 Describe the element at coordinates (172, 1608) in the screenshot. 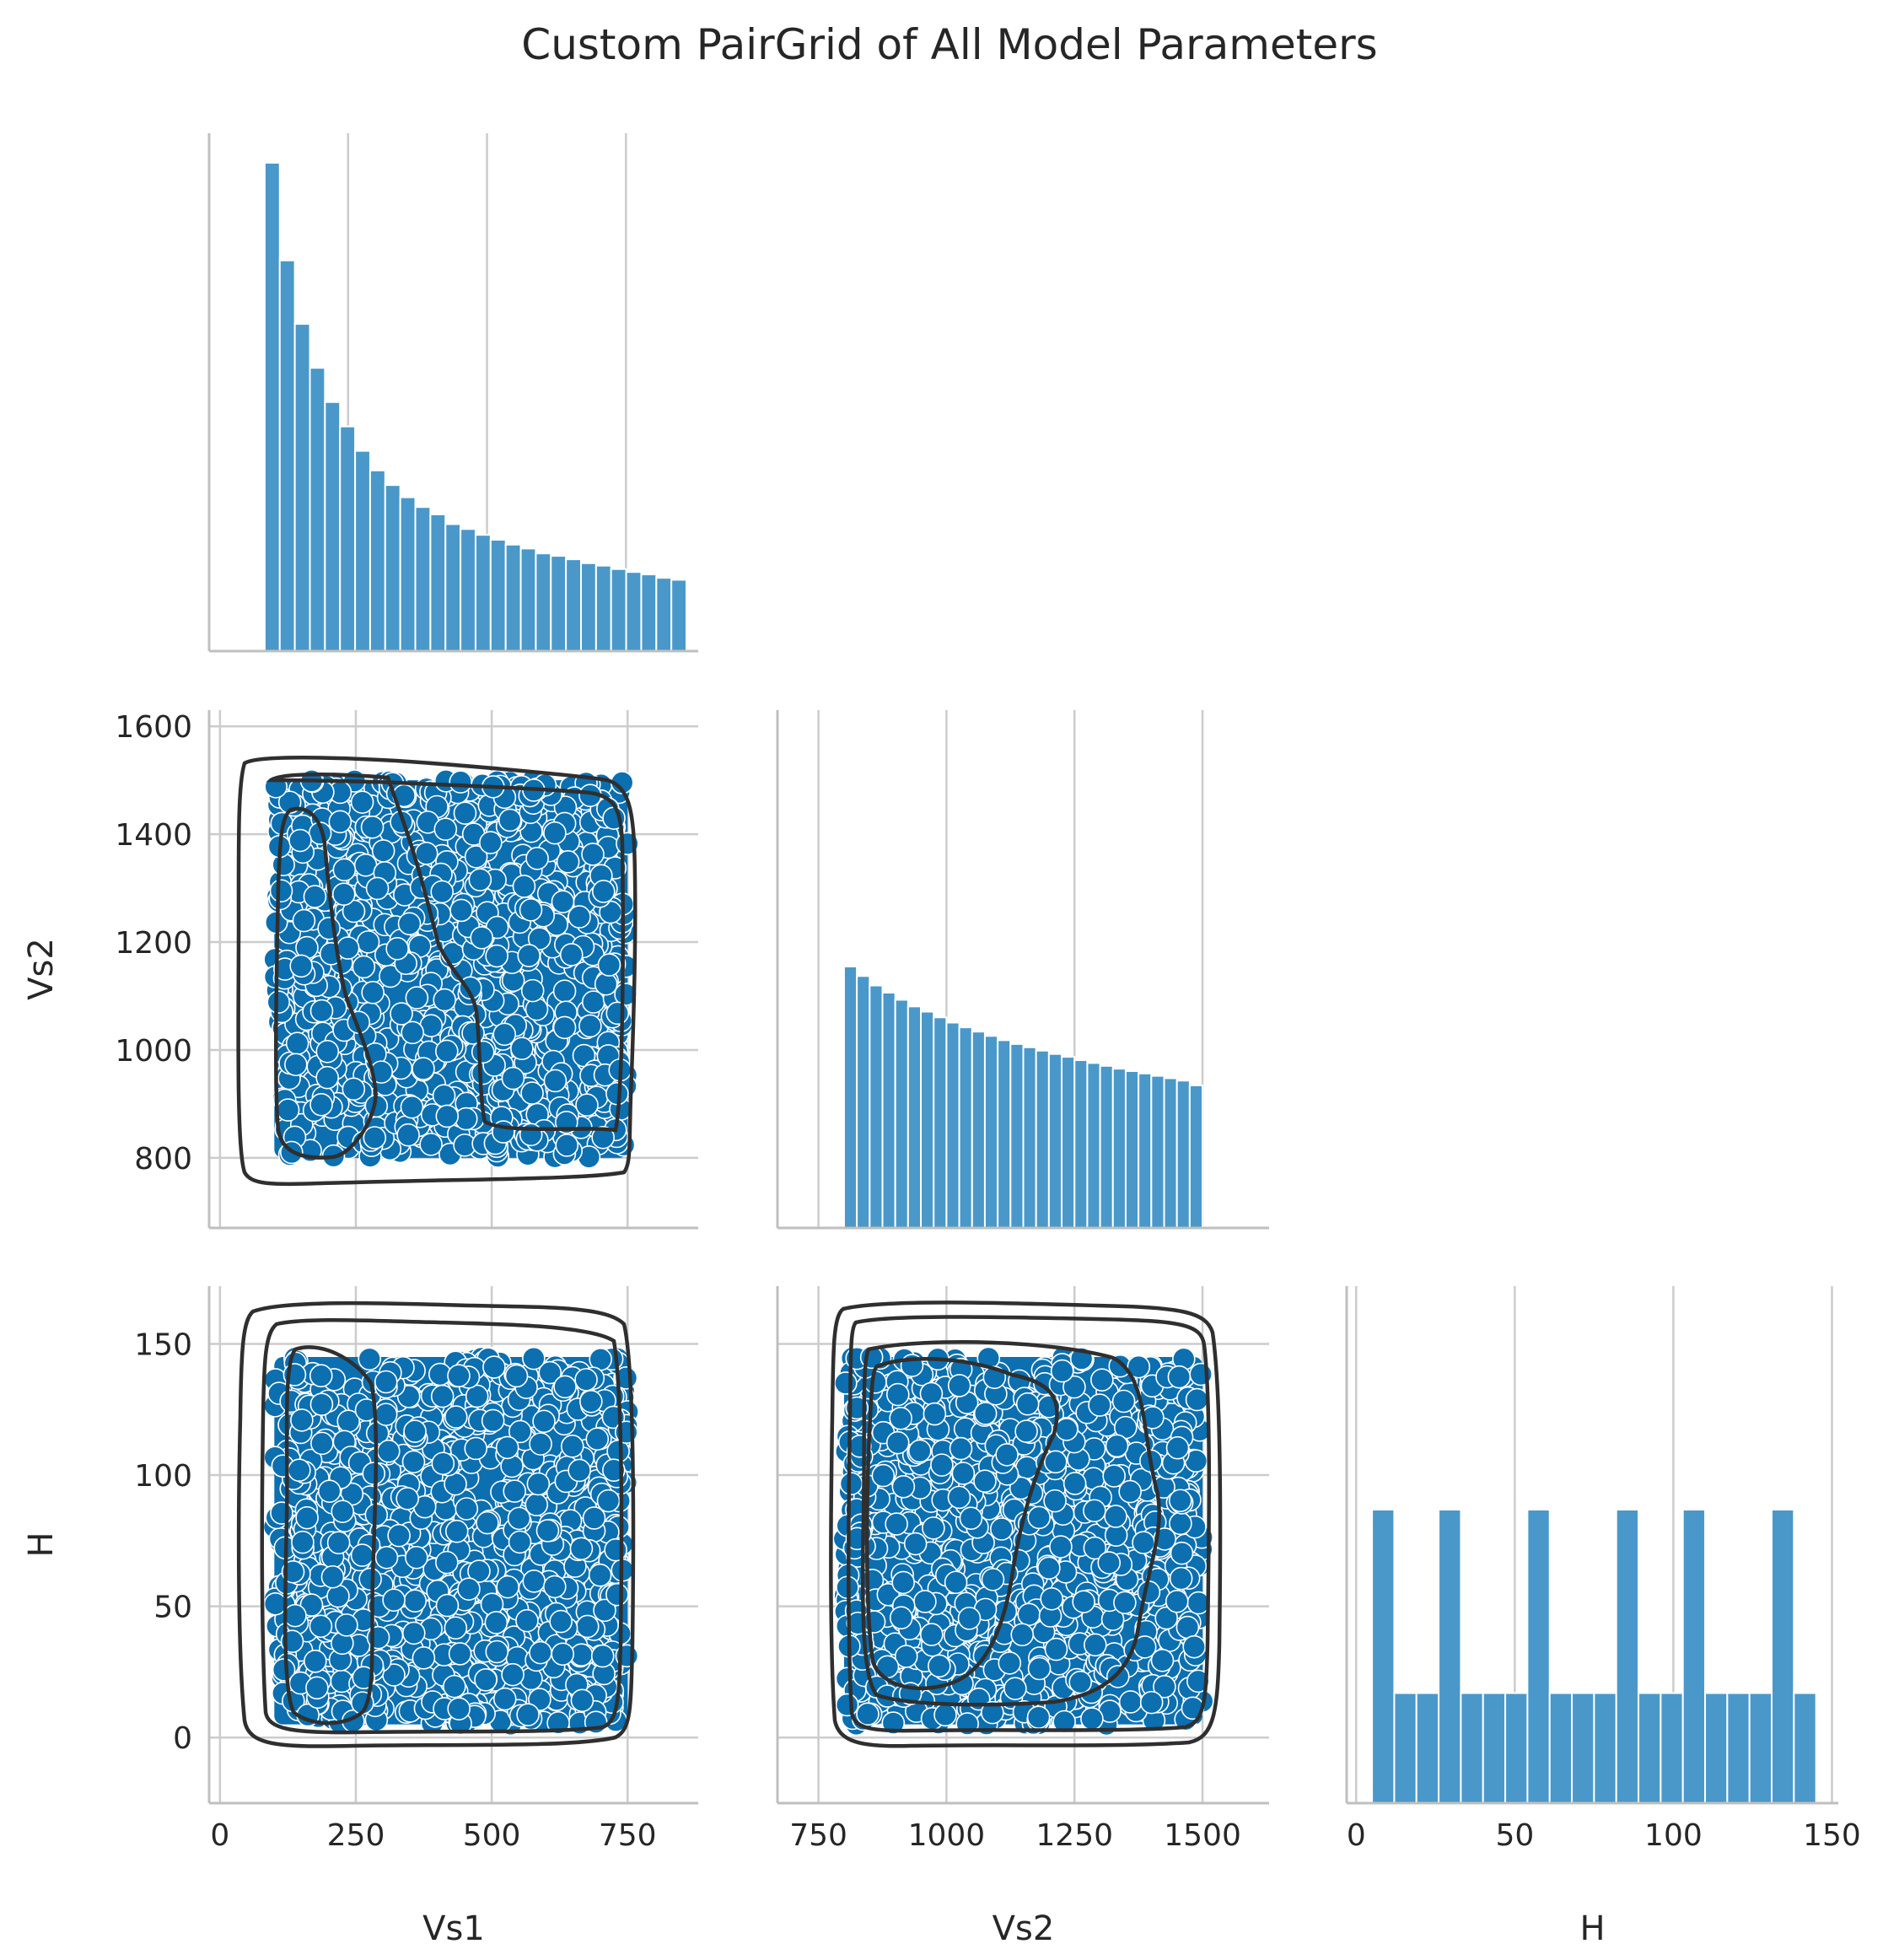

I see `panel-4-y-tick-label: 50` at that location.